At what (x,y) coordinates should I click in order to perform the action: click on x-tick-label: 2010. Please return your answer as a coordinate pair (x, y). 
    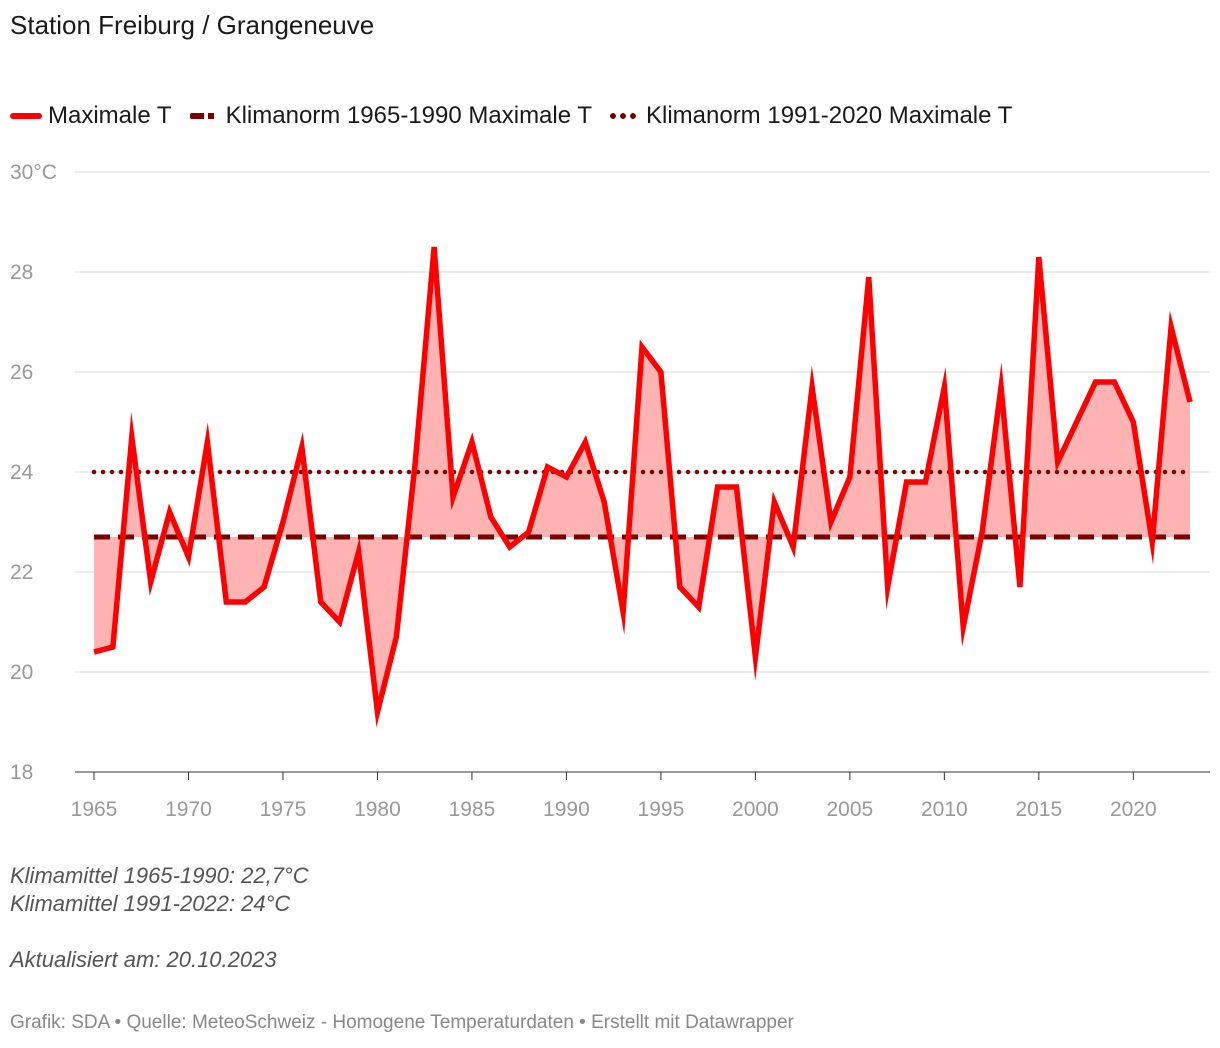
    Looking at the image, I should click on (944, 809).